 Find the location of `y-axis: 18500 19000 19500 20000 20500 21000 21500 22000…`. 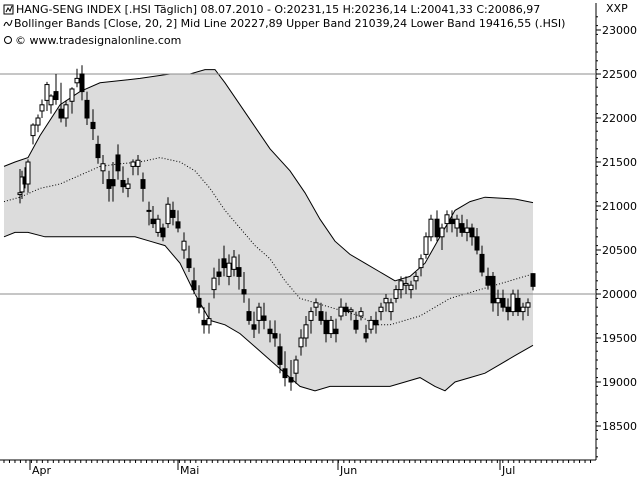

y-axis: 18500 19000 19500 20000 20500 21000 21500 22000… is located at coordinates (616, 237).